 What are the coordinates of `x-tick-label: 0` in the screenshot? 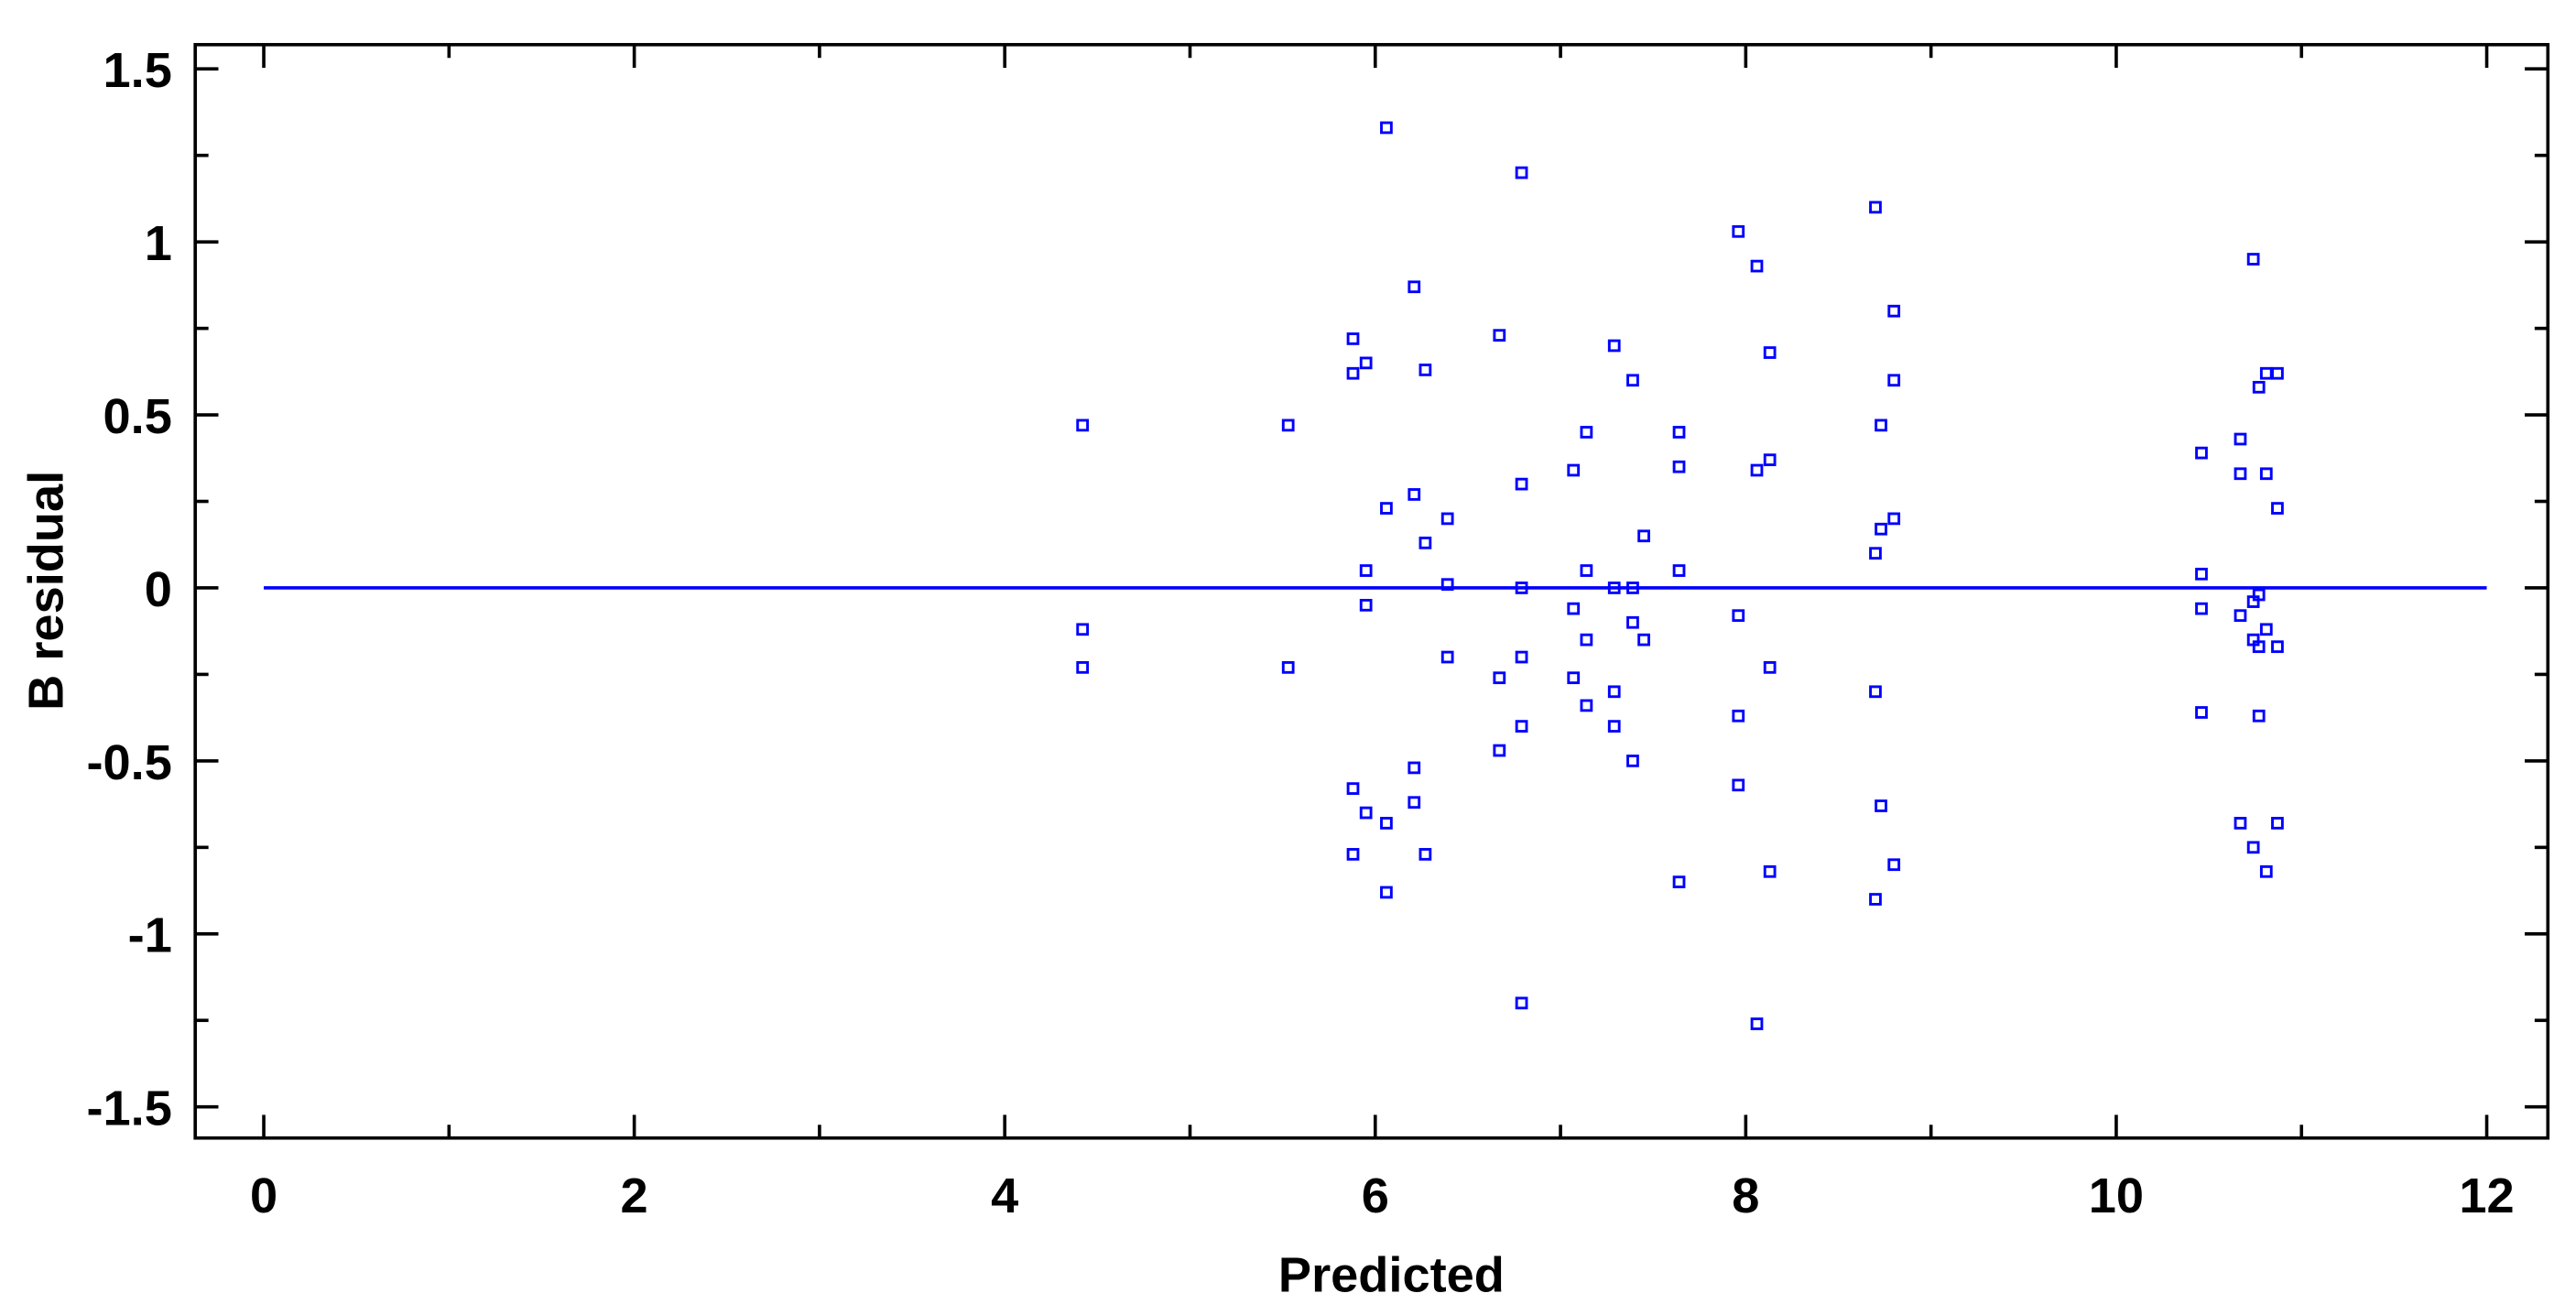 It's located at (263, 1196).